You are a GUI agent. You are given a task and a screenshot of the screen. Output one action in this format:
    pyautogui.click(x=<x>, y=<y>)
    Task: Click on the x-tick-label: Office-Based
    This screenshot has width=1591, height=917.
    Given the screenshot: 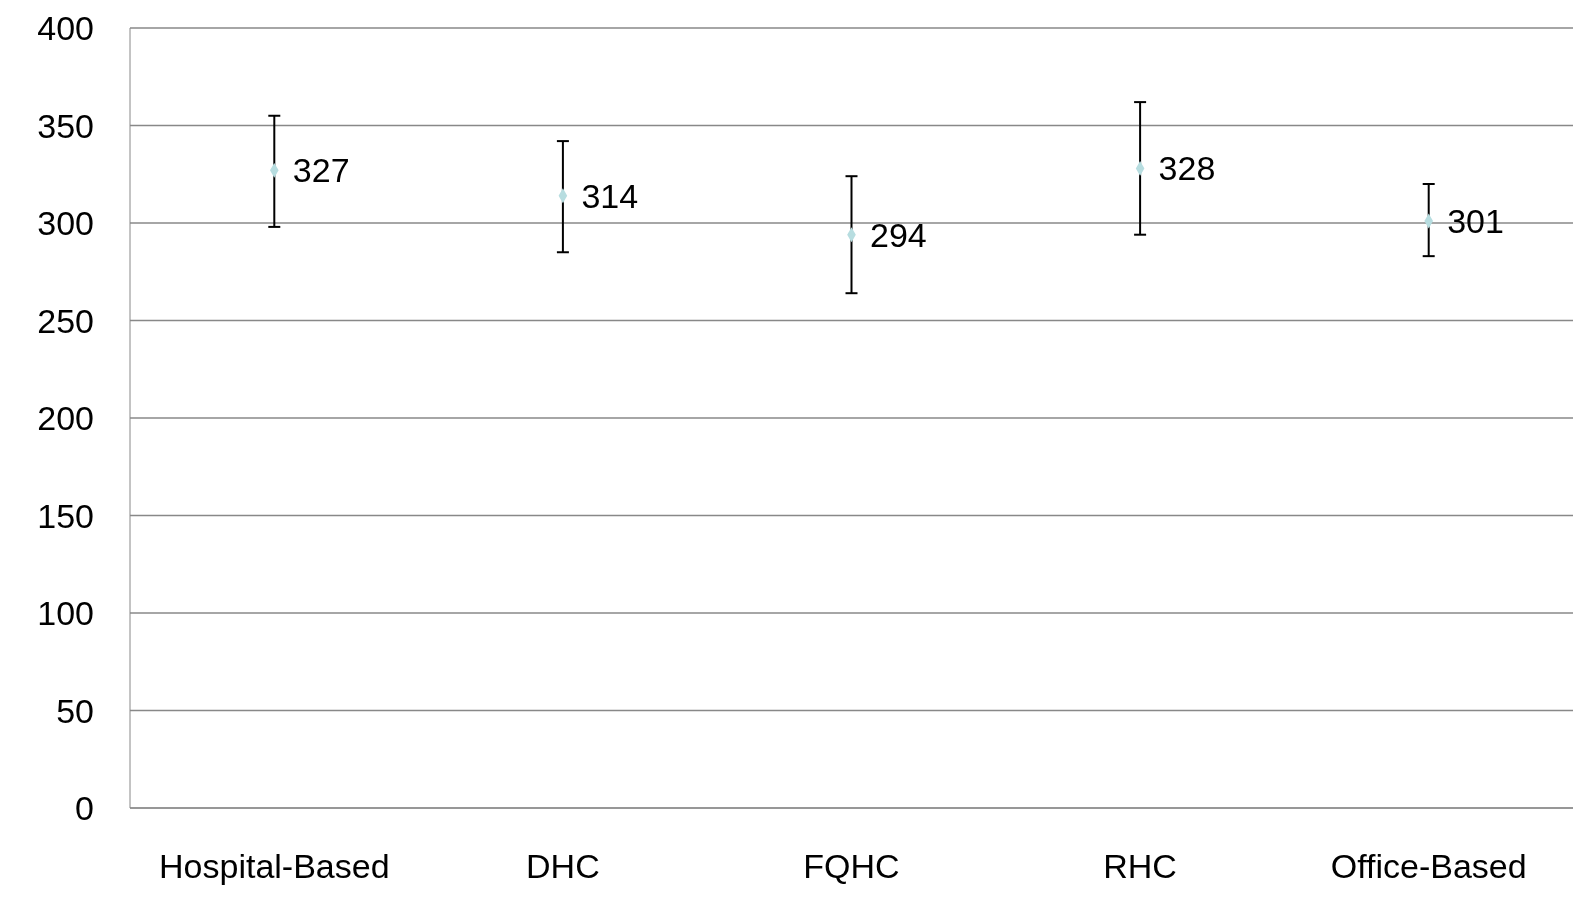 What is the action you would take?
    pyautogui.click(x=1428, y=866)
    